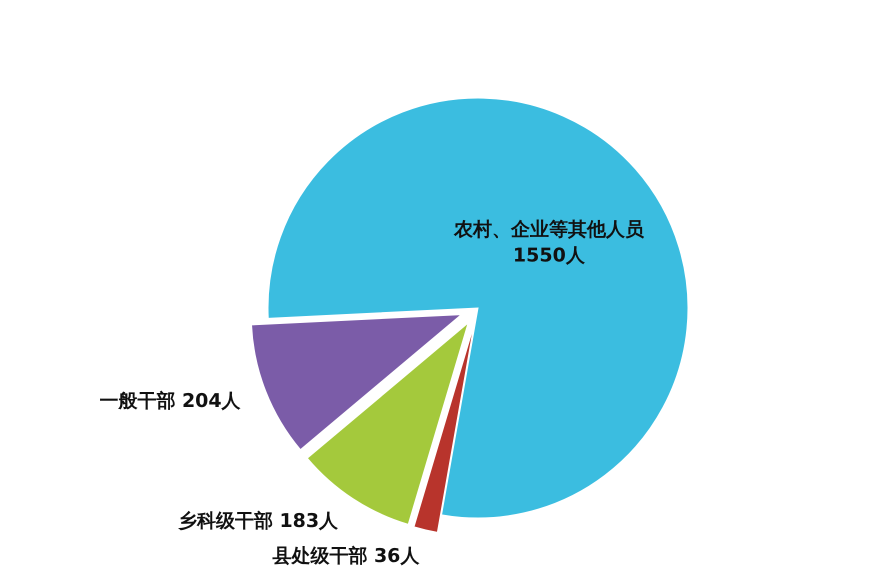 The width and height of the screenshot is (891, 583). What do you see at coordinates (170, 401) in the screenshot?
I see `slice-label: 一般干部 204人` at bounding box center [170, 401].